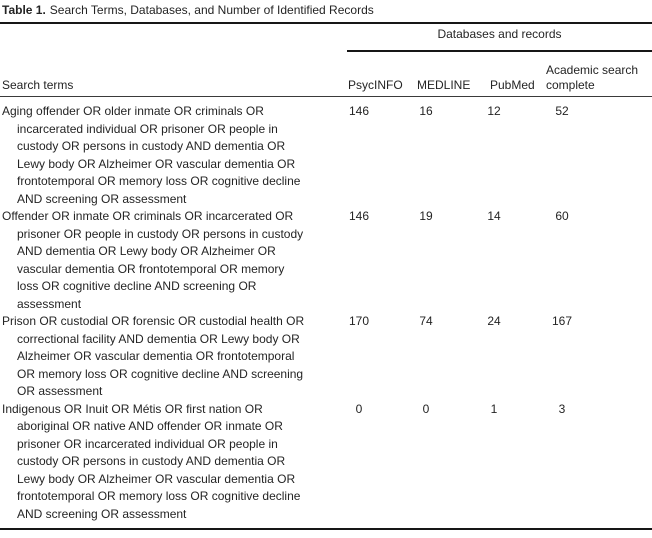 This screenshot has width=652, height=538. I want to click on academic-search-complete-count: 3, so click(562, 408).